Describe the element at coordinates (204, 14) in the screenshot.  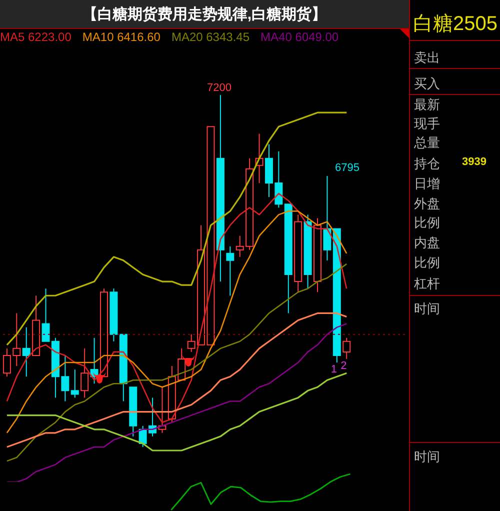
I see `chart-title: 【白糖期货费用走势规律,白糖期货】` at that location.